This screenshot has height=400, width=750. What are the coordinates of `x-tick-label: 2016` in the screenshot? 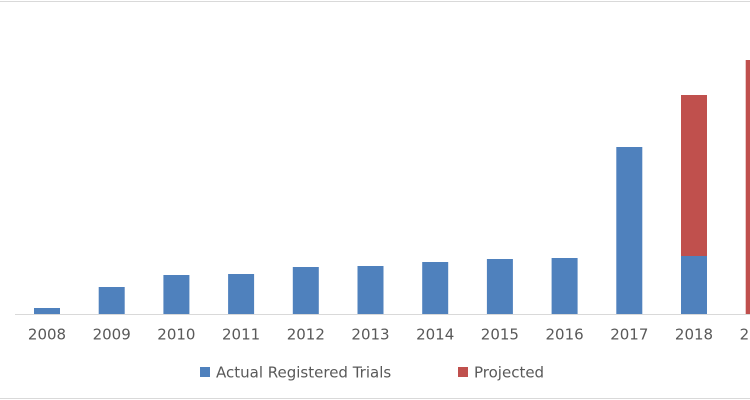 It's located at (565, 335).